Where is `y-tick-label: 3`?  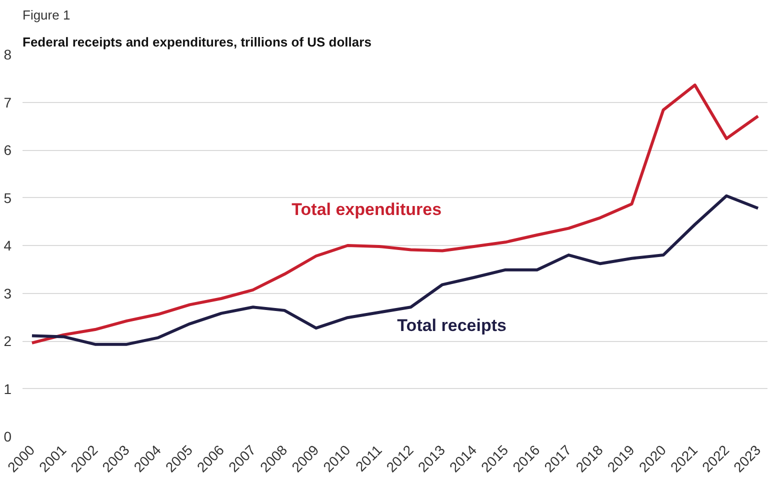 y-tick-label: 3 is located at coordinates (8, 293).